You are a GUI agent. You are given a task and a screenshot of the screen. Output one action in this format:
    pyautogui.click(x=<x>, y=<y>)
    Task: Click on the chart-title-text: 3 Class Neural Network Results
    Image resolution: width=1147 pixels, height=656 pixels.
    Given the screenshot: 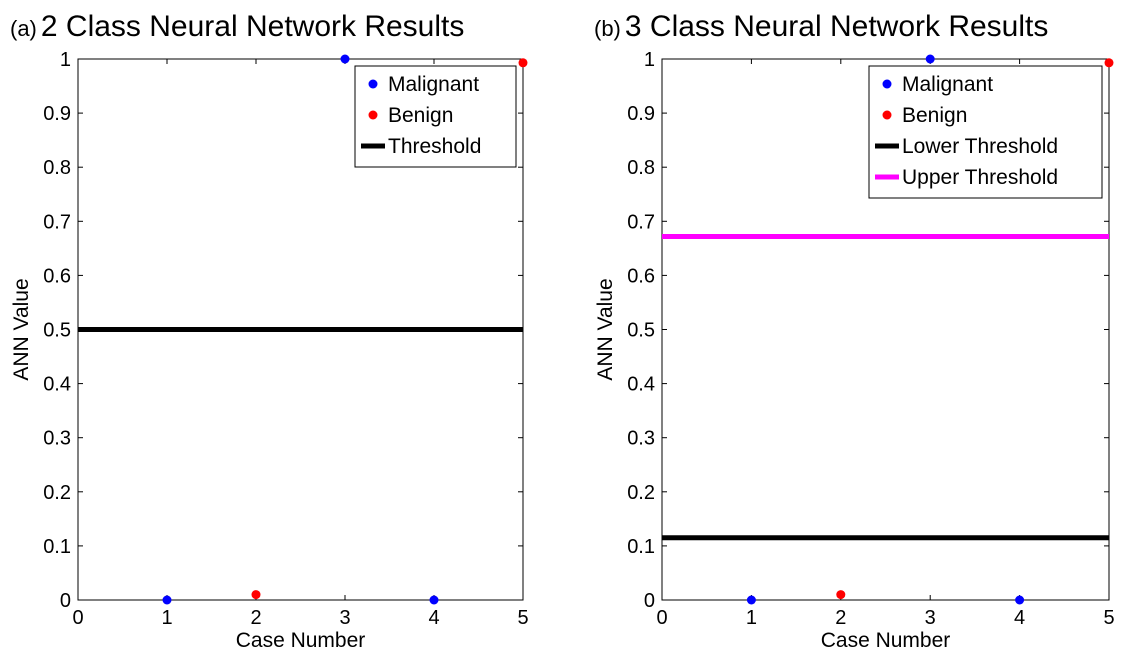 What is the action you would take?
    pyautogui.click(x=836, y=26)
    